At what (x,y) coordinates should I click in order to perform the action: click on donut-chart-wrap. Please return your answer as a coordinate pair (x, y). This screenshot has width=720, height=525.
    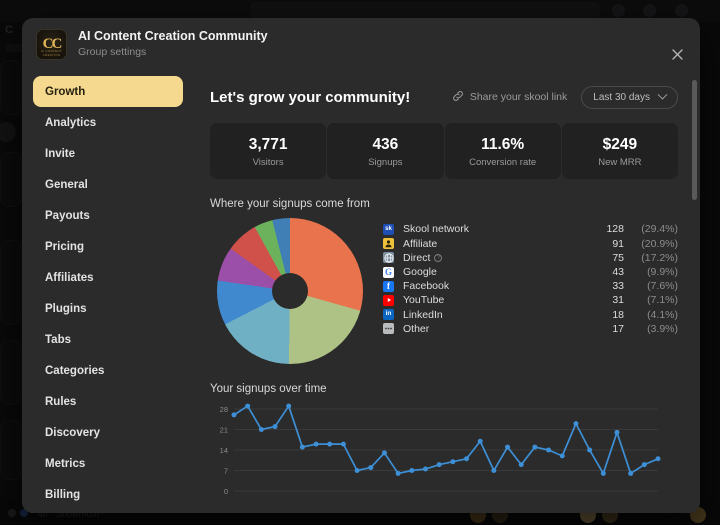
    Looking at the image, I should click on (290, 291).